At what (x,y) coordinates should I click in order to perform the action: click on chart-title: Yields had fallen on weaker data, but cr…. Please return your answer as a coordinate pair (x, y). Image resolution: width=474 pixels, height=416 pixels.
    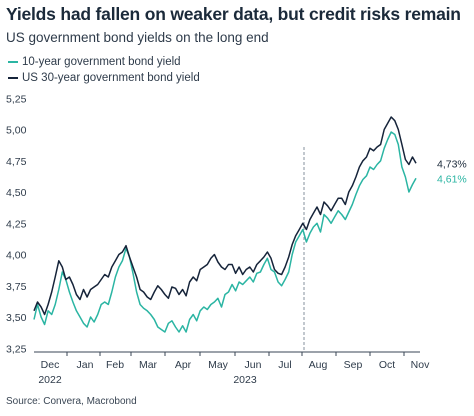
    Looking at the image, I should click on (233, 14).